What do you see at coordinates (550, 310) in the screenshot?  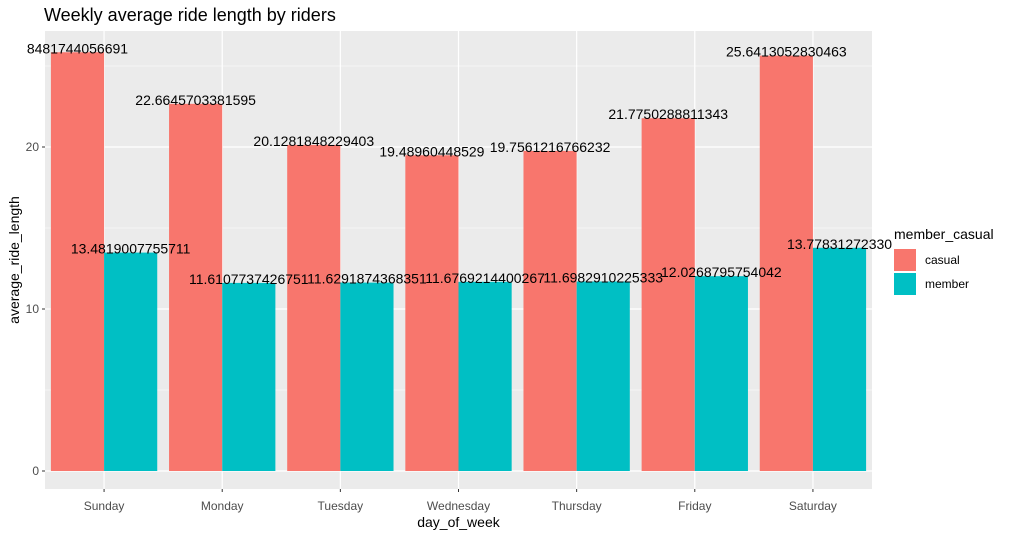 I see `bar-casual-thursday` at bounding box center [550, 310].